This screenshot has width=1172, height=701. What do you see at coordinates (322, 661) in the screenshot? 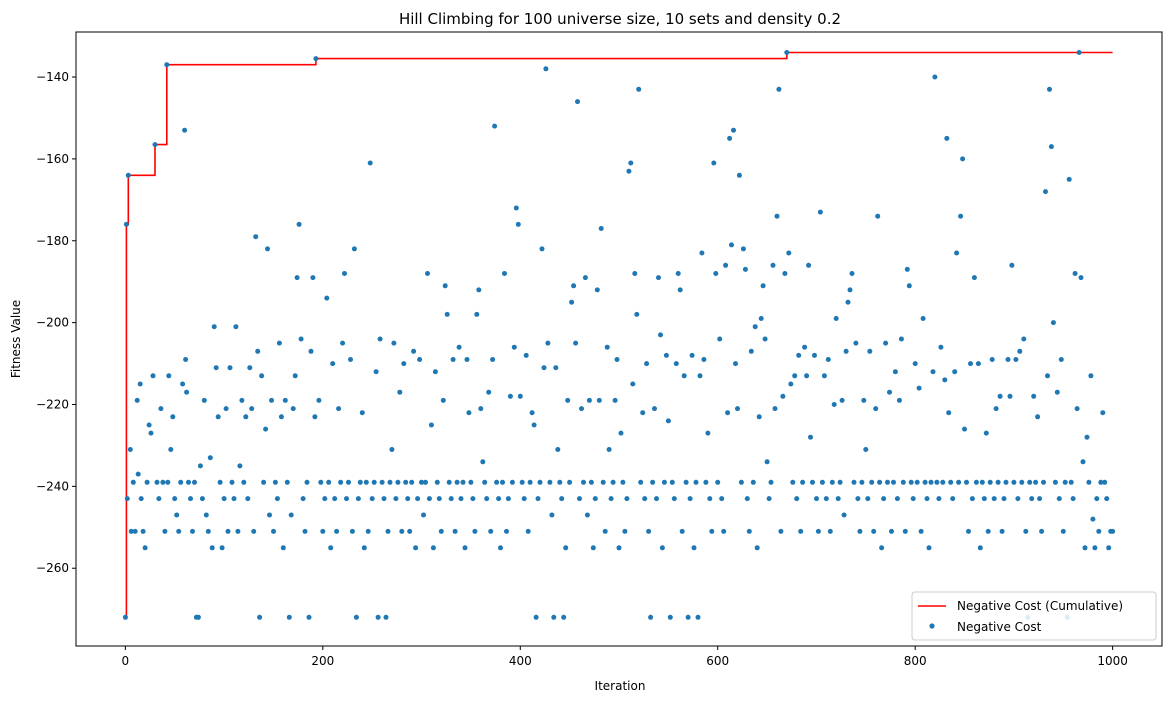
I see `x-tick-label: 200` at bounding box center [322, 661].